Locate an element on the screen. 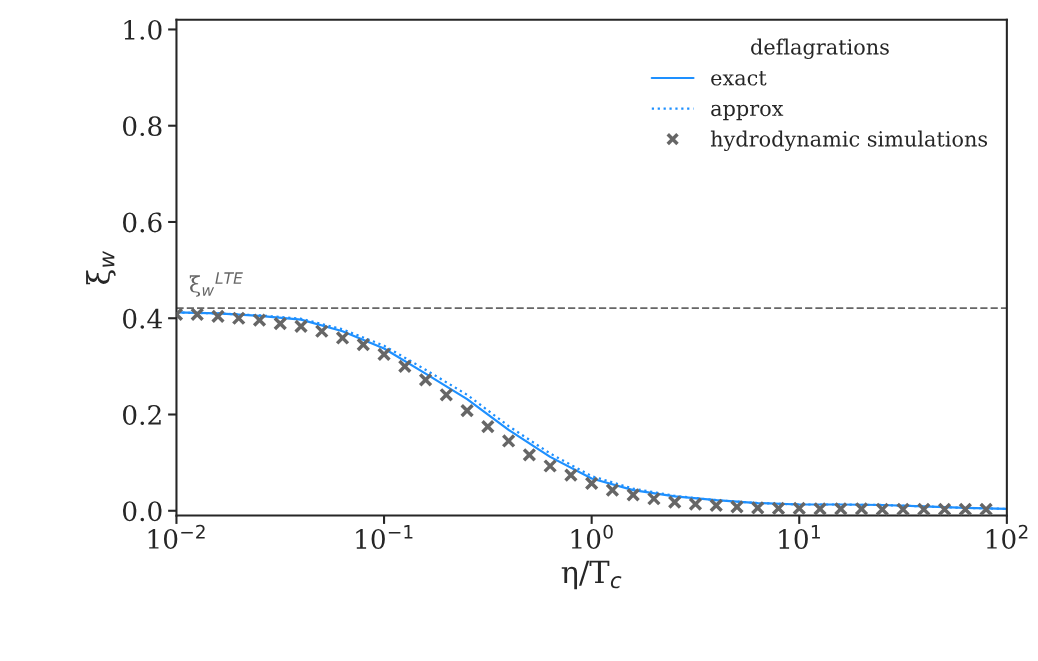 This screenshot has width=1038, height=661. x-tick-label: 10$^{1}$ is located at coordinates (799, 537).